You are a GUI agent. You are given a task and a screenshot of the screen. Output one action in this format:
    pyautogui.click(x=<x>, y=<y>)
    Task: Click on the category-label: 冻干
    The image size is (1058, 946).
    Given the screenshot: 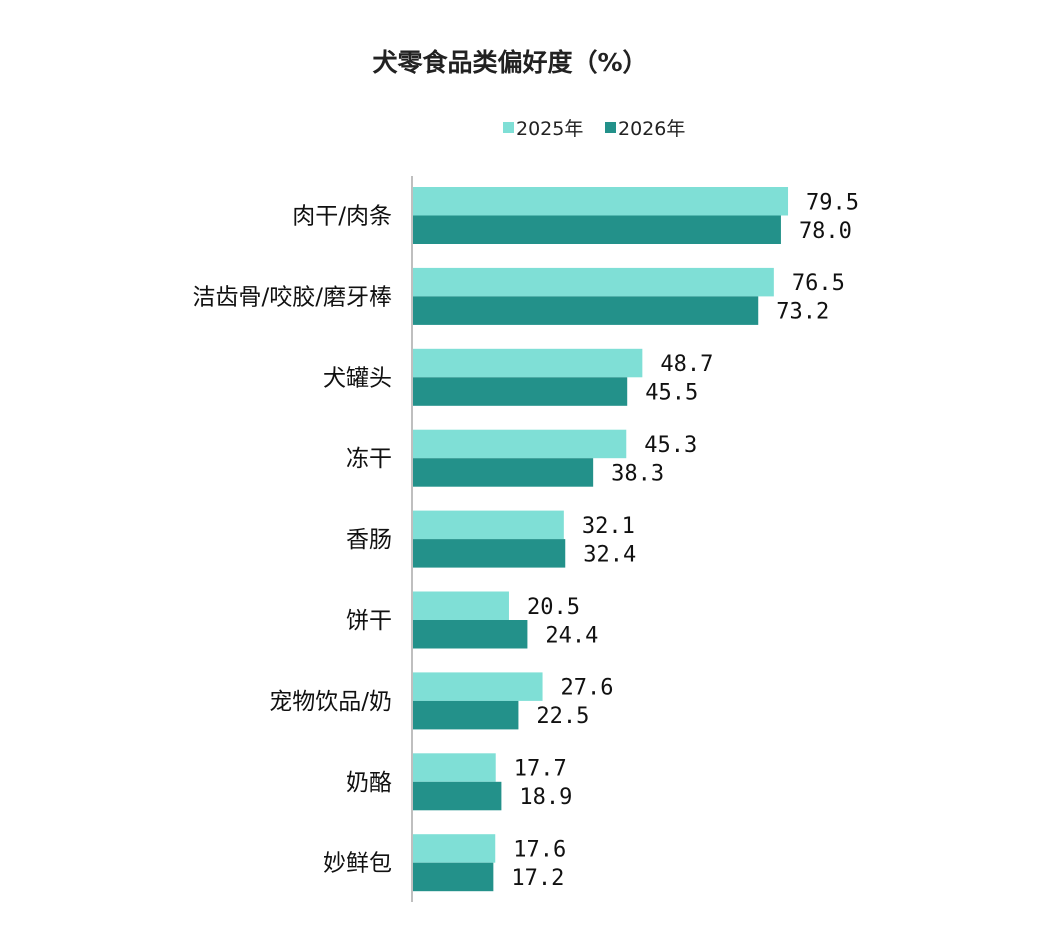 What is the action you would take?
    pyautogui.click(x=369, y=459)
    